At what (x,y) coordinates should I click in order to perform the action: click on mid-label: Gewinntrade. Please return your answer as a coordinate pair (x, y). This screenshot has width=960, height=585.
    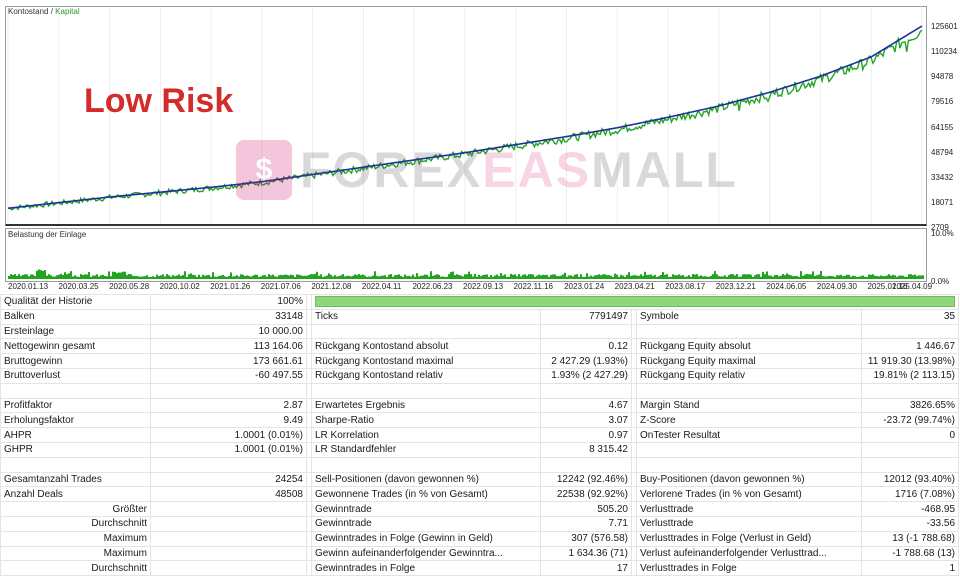
    Looking at the image, I should click on (426, 523).